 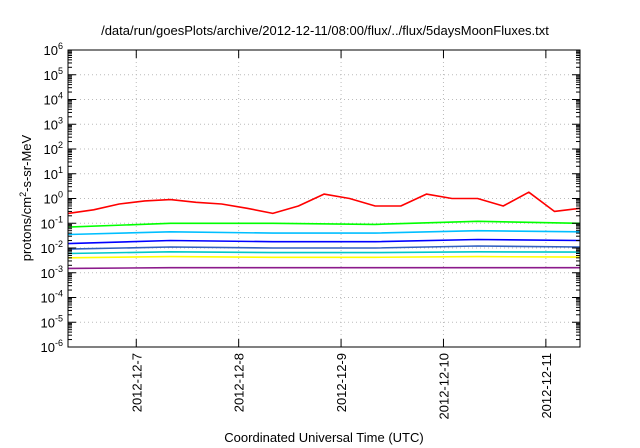 What do you see at coordinates (59, 343) in the screenshot?
I see `y-tick-label-exponent: -6` at bounding box center [59, 343].